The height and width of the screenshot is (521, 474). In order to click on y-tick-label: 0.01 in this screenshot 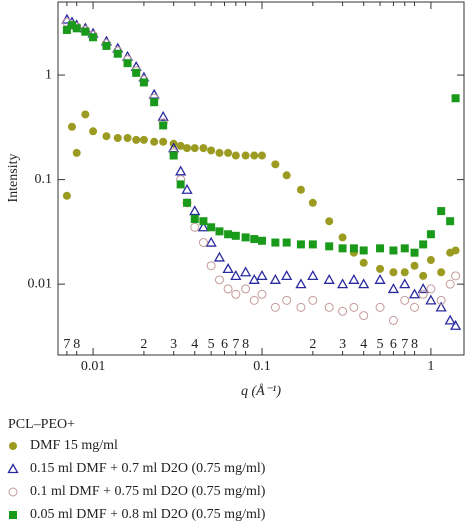, I will do `click(40, 283)`.